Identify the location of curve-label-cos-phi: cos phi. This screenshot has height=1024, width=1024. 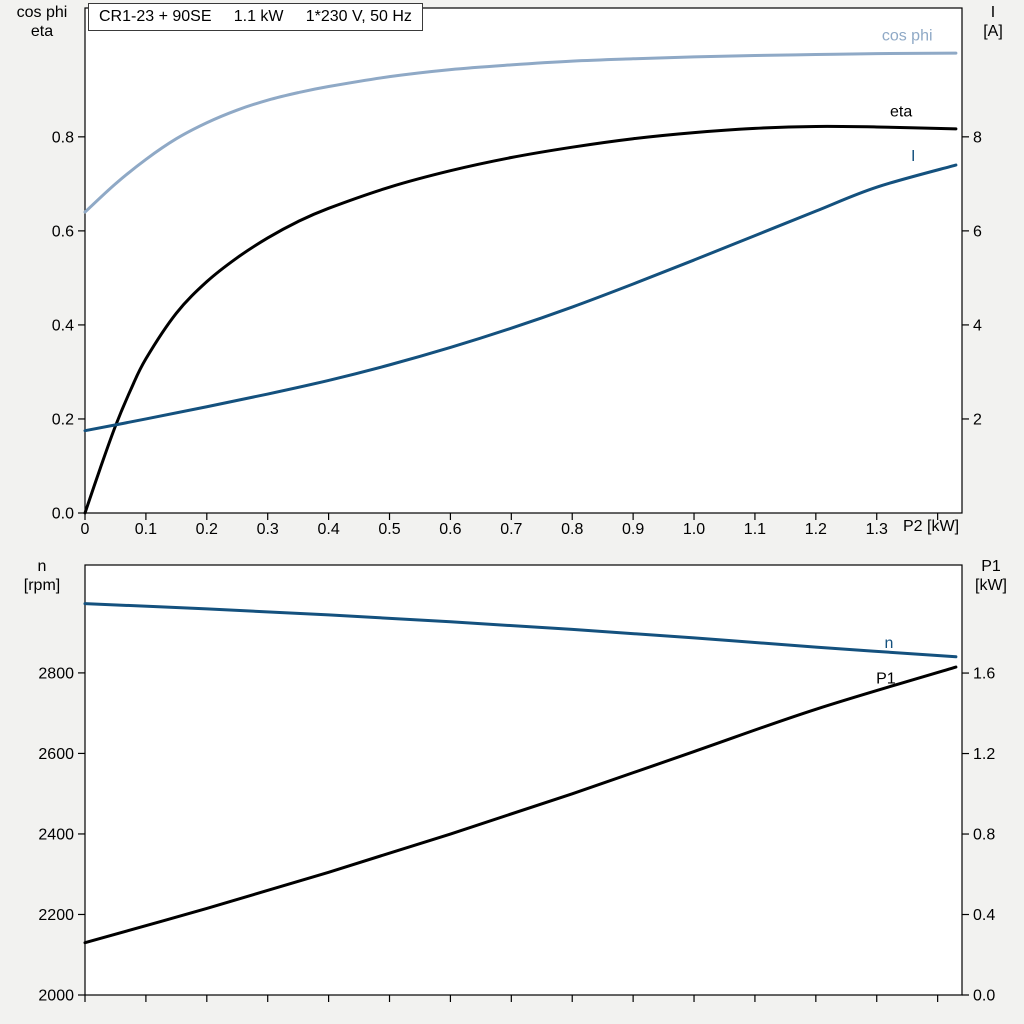
(907, 35).